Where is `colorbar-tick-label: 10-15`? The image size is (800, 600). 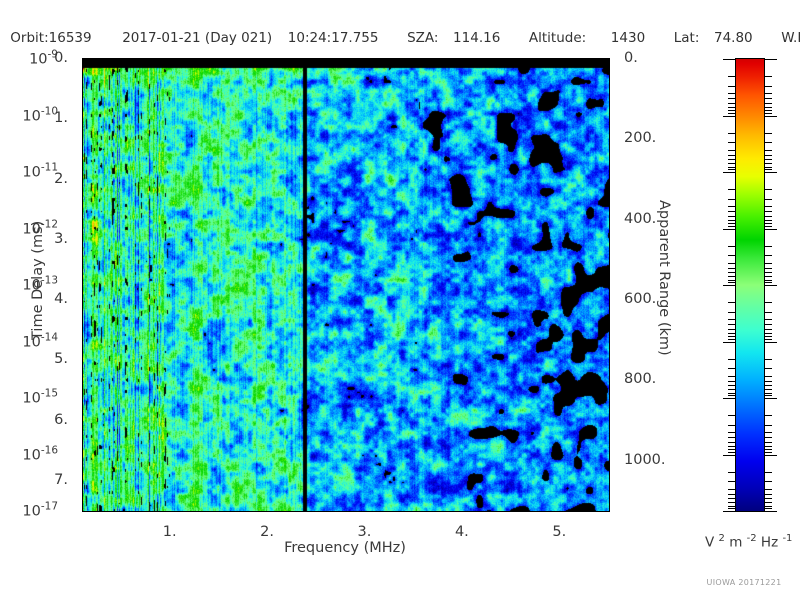
colorbar-tick-label: 10-15 is located at coordinates (40, 397).